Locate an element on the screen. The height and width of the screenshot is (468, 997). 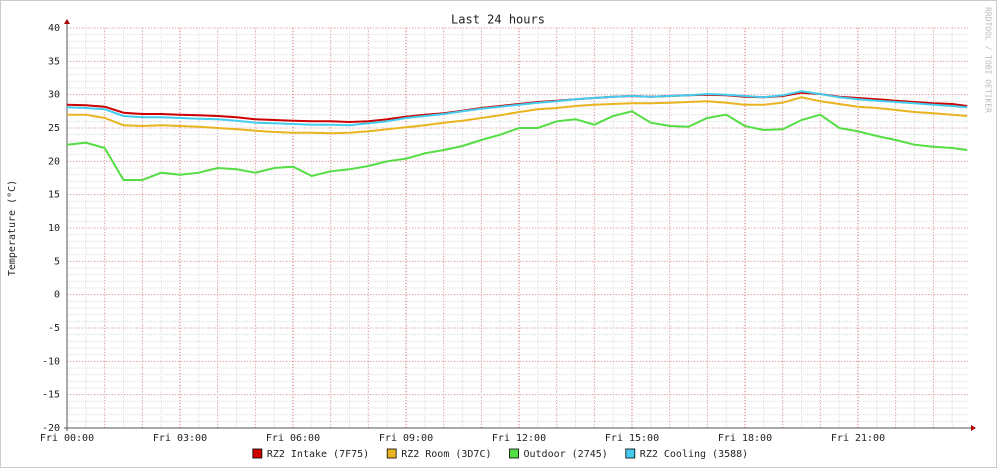
x-tick-label: Fri 15:00 is located at coordinates (632, 438).